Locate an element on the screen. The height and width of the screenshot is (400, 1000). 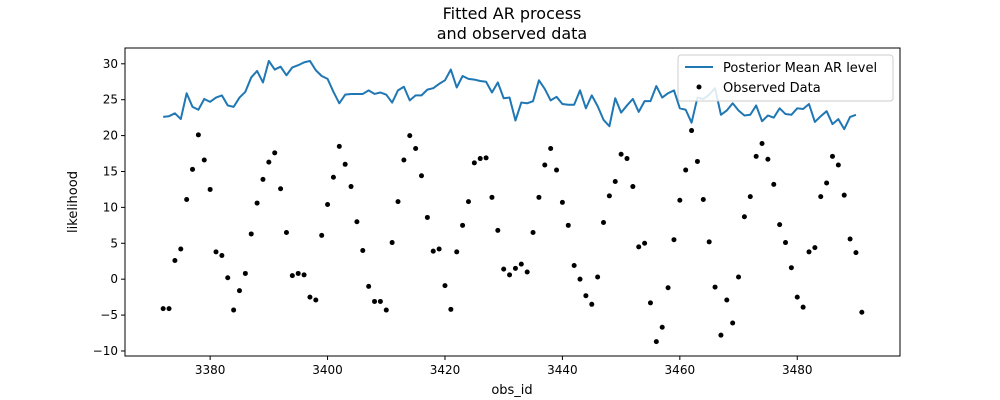
chart-title-line-2: and observed data is located at coordinates (512, 33).